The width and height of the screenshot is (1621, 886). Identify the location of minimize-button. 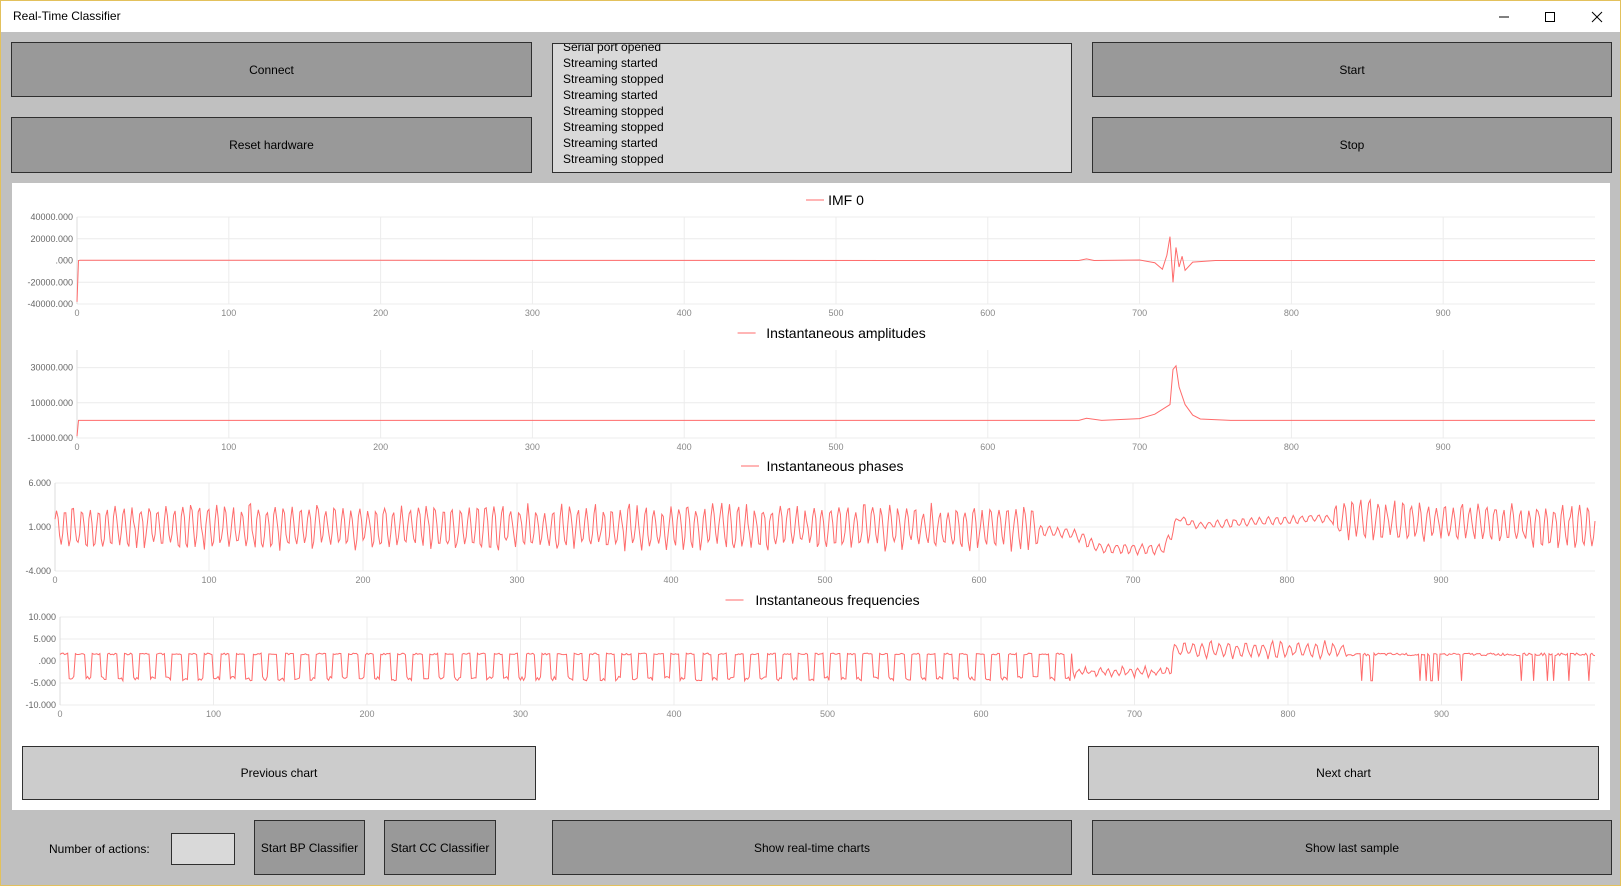
(1504, 16).